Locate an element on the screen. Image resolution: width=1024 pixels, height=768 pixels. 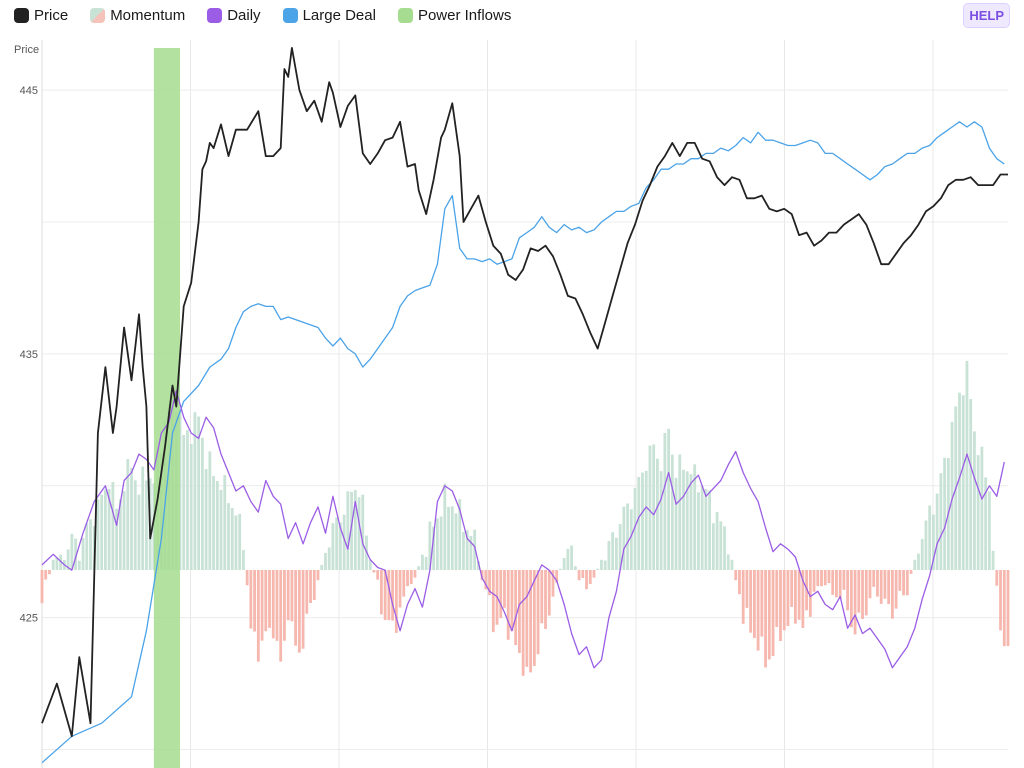
legend-swatch-power-inflows is located at coordinates (405, 15).